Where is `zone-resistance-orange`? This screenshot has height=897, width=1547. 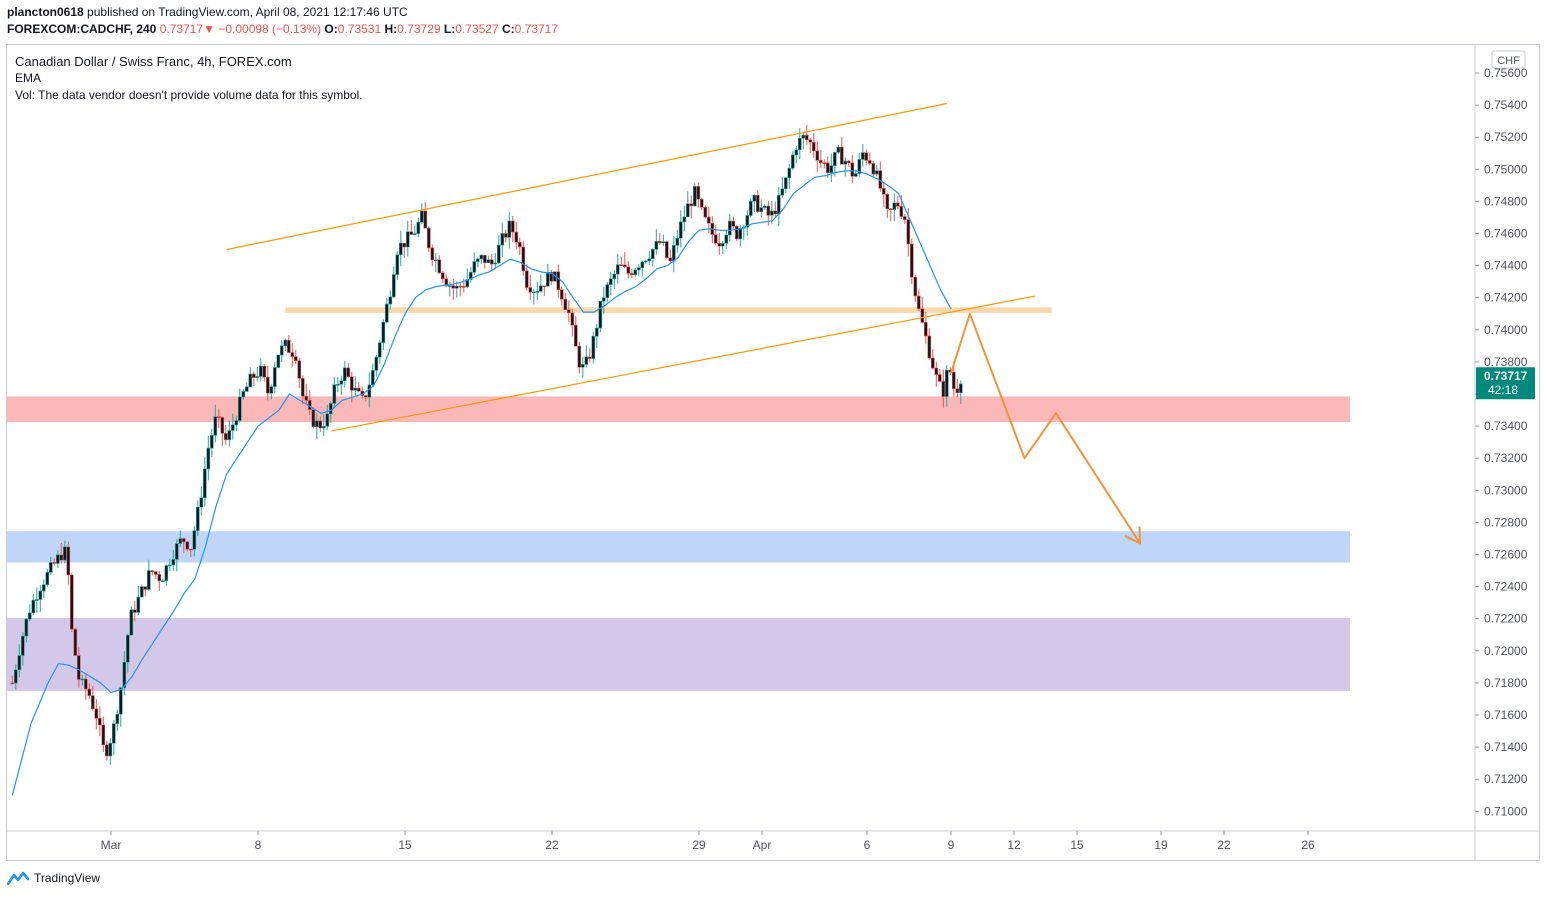 zone-resistance-orange is located at coordinates (668, 310).